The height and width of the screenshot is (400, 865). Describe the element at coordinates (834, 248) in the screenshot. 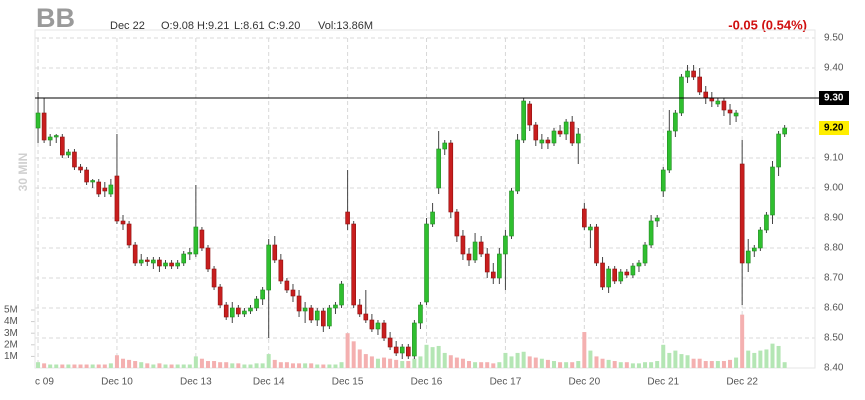

I see `y-tick-label: 8.80` at that location.